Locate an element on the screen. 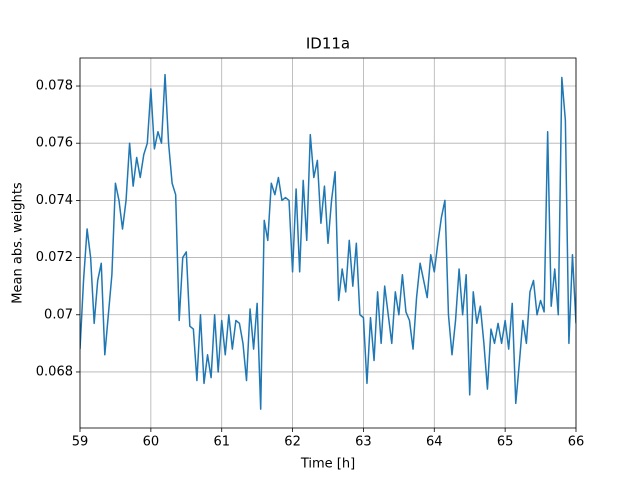  x-tick-label: 64 is located at coordinates (434, 442).